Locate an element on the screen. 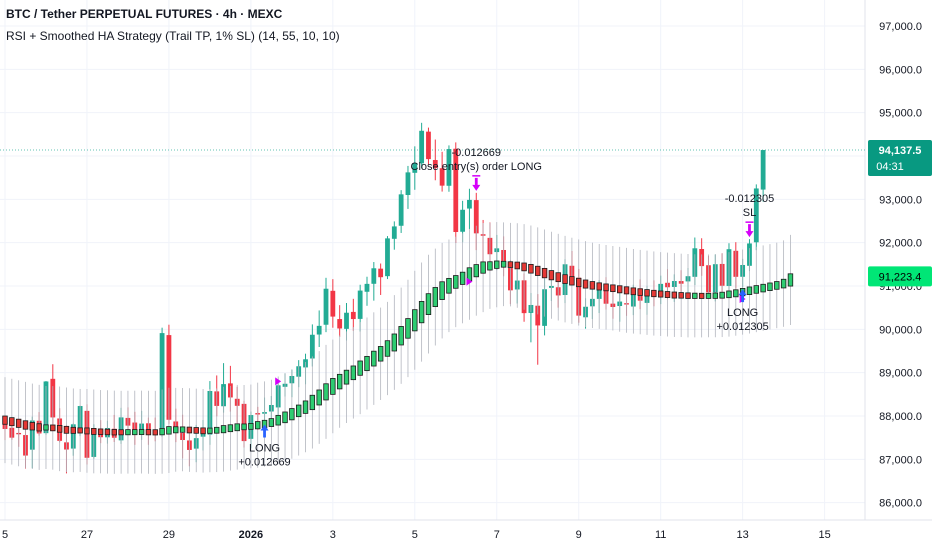 The width and height of the screenshot is (932, 555). trade-label: Close entry(s) order LONG is located at coordinates (476, 167).